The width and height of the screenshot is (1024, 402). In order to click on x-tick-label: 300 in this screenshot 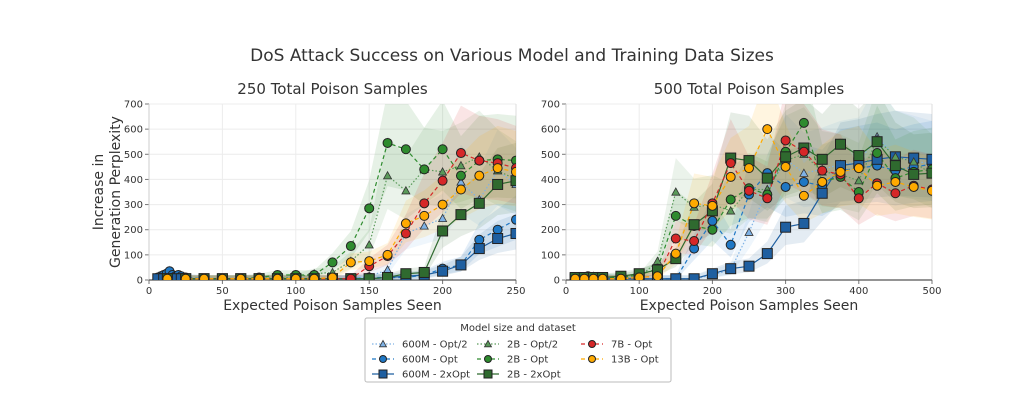, I will do `click(785, 291)`.